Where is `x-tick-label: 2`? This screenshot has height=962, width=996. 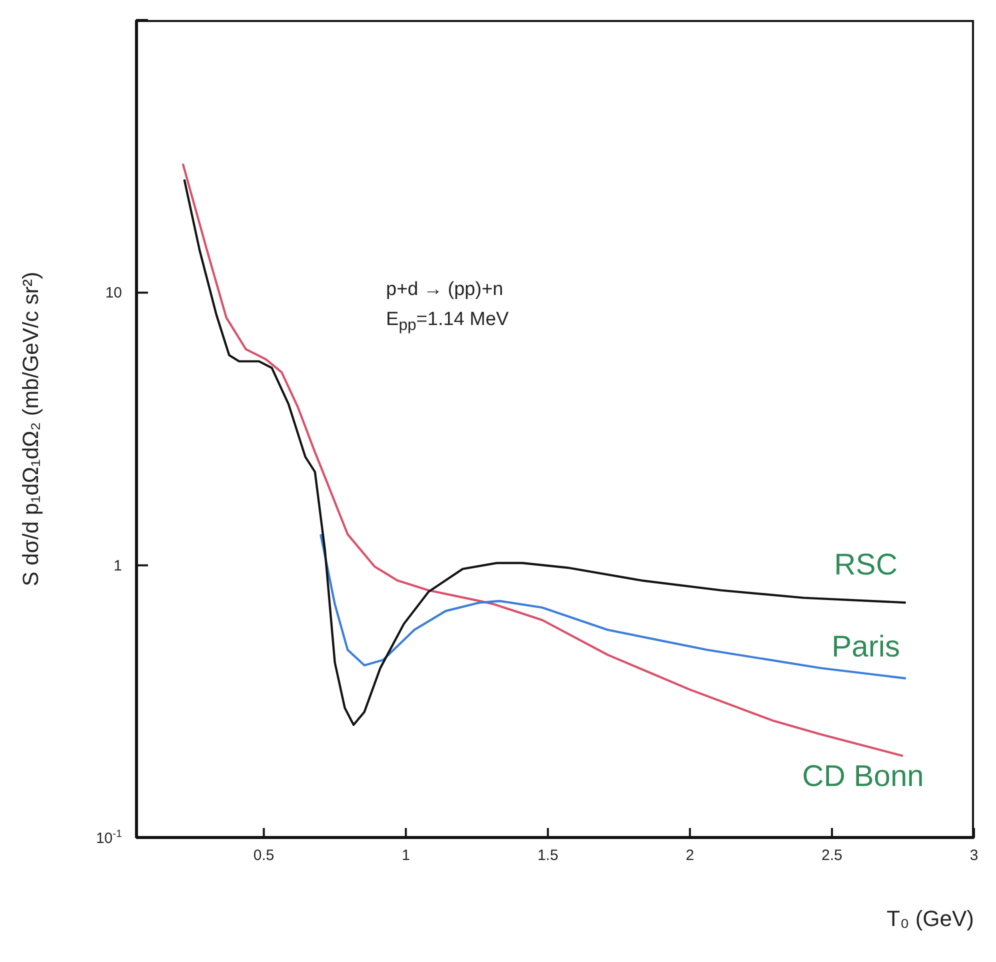
x-tick-label: 2 is located at coordinates (690, 855).